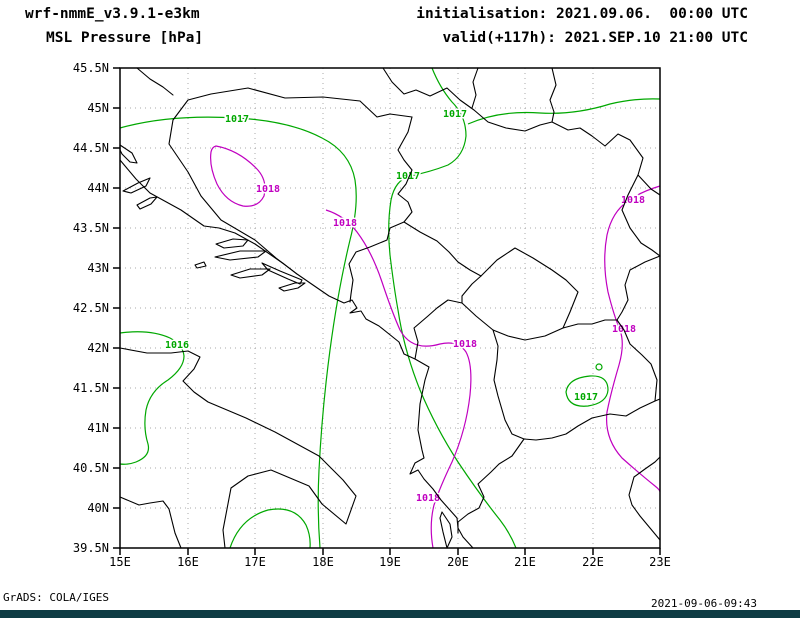 The width and height of the screenshot is (800, 618). What do you see at coordinates (98, 508) in the screenshot?
I see `y-axis-tick-label: 40N` at bounding box center [98, 508].